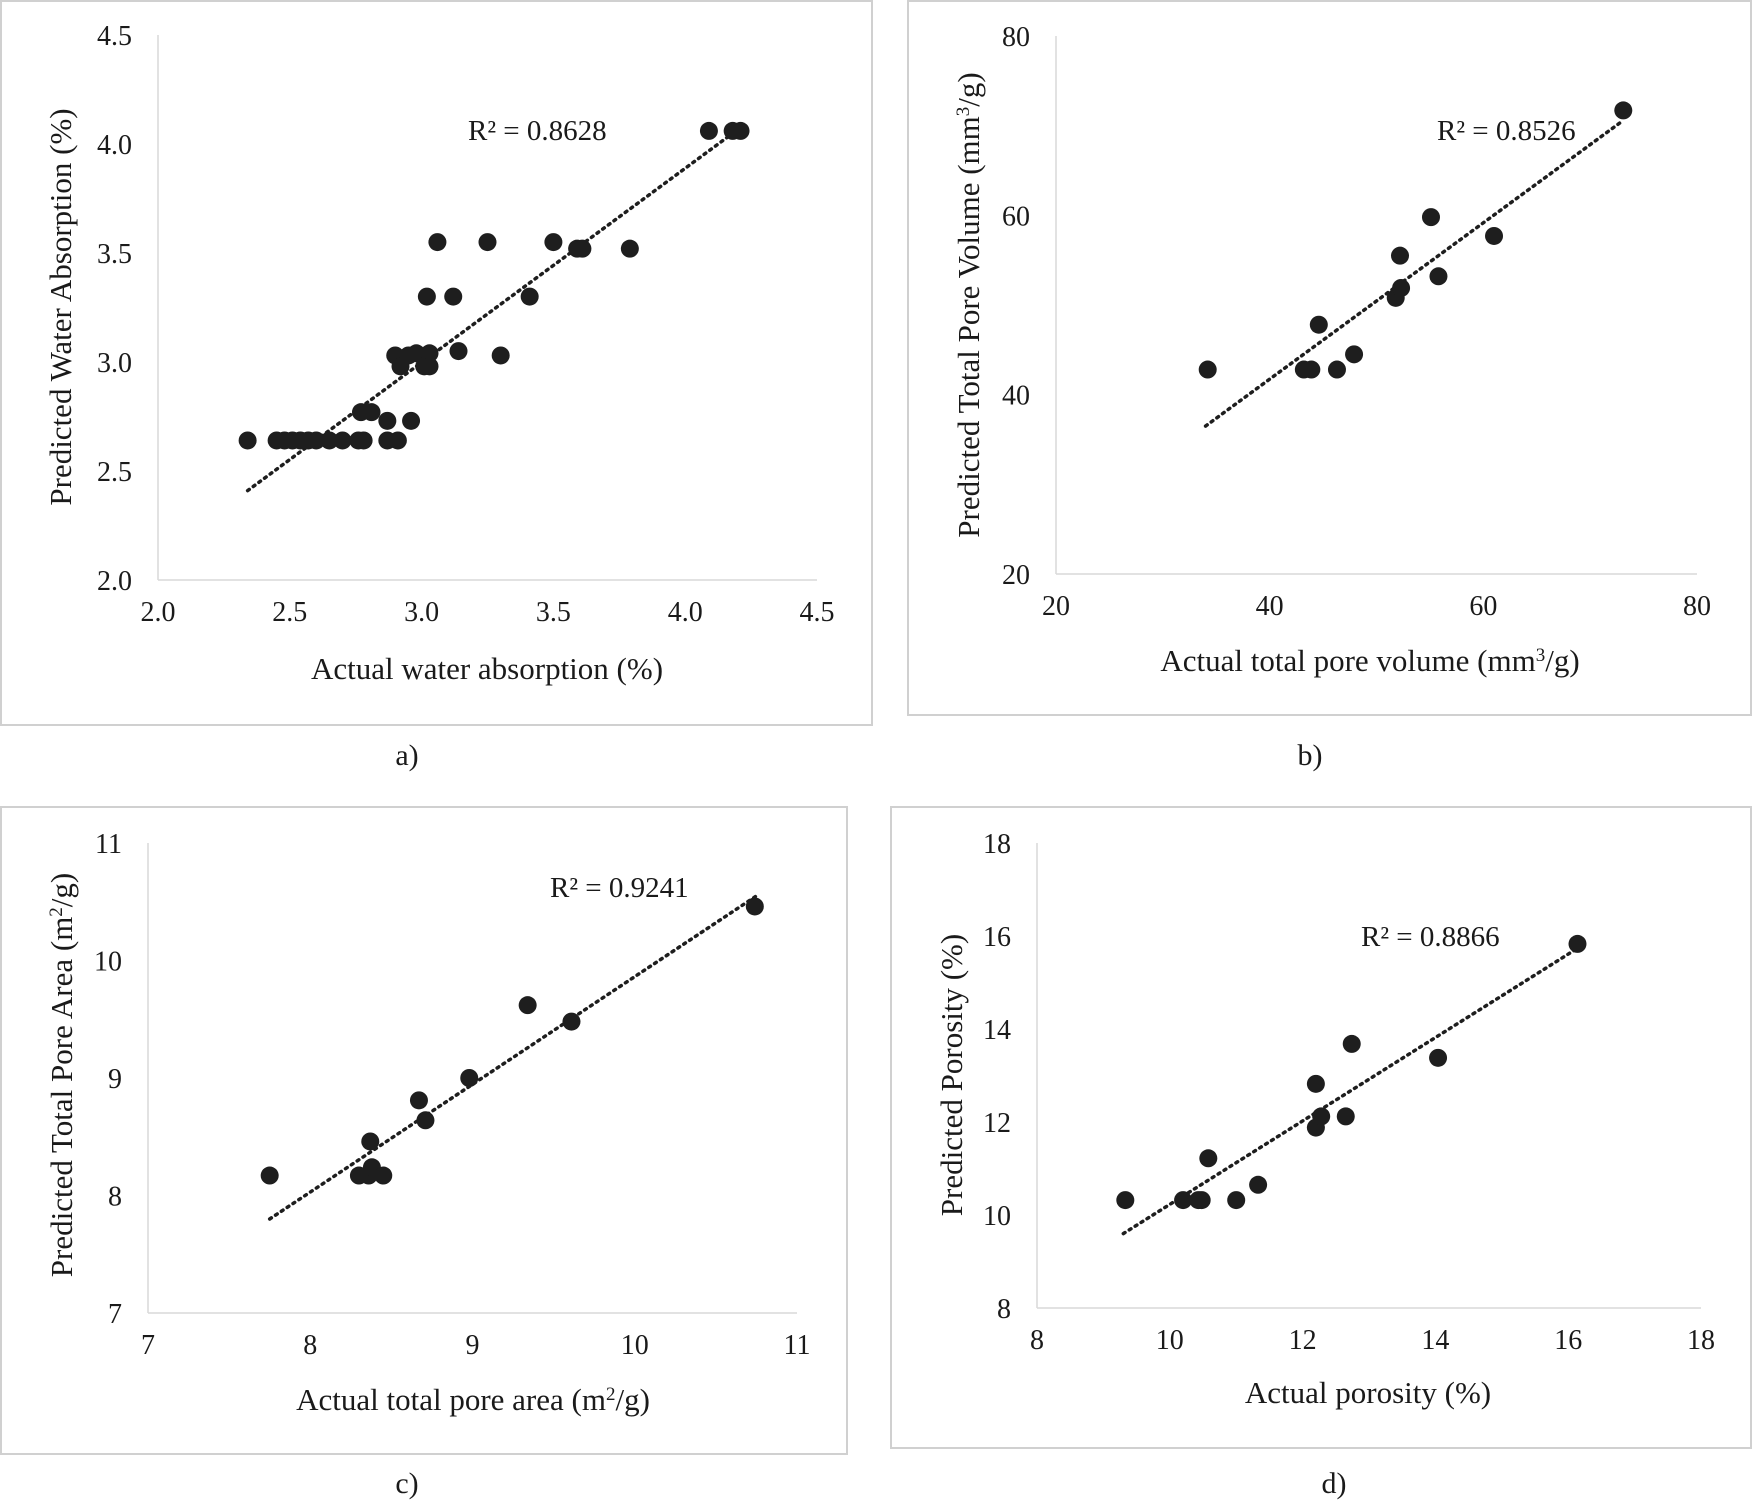 The image size is (1752, 1503). I want to click on panel-b-x-title-tail: /g), so click(1562, 660).